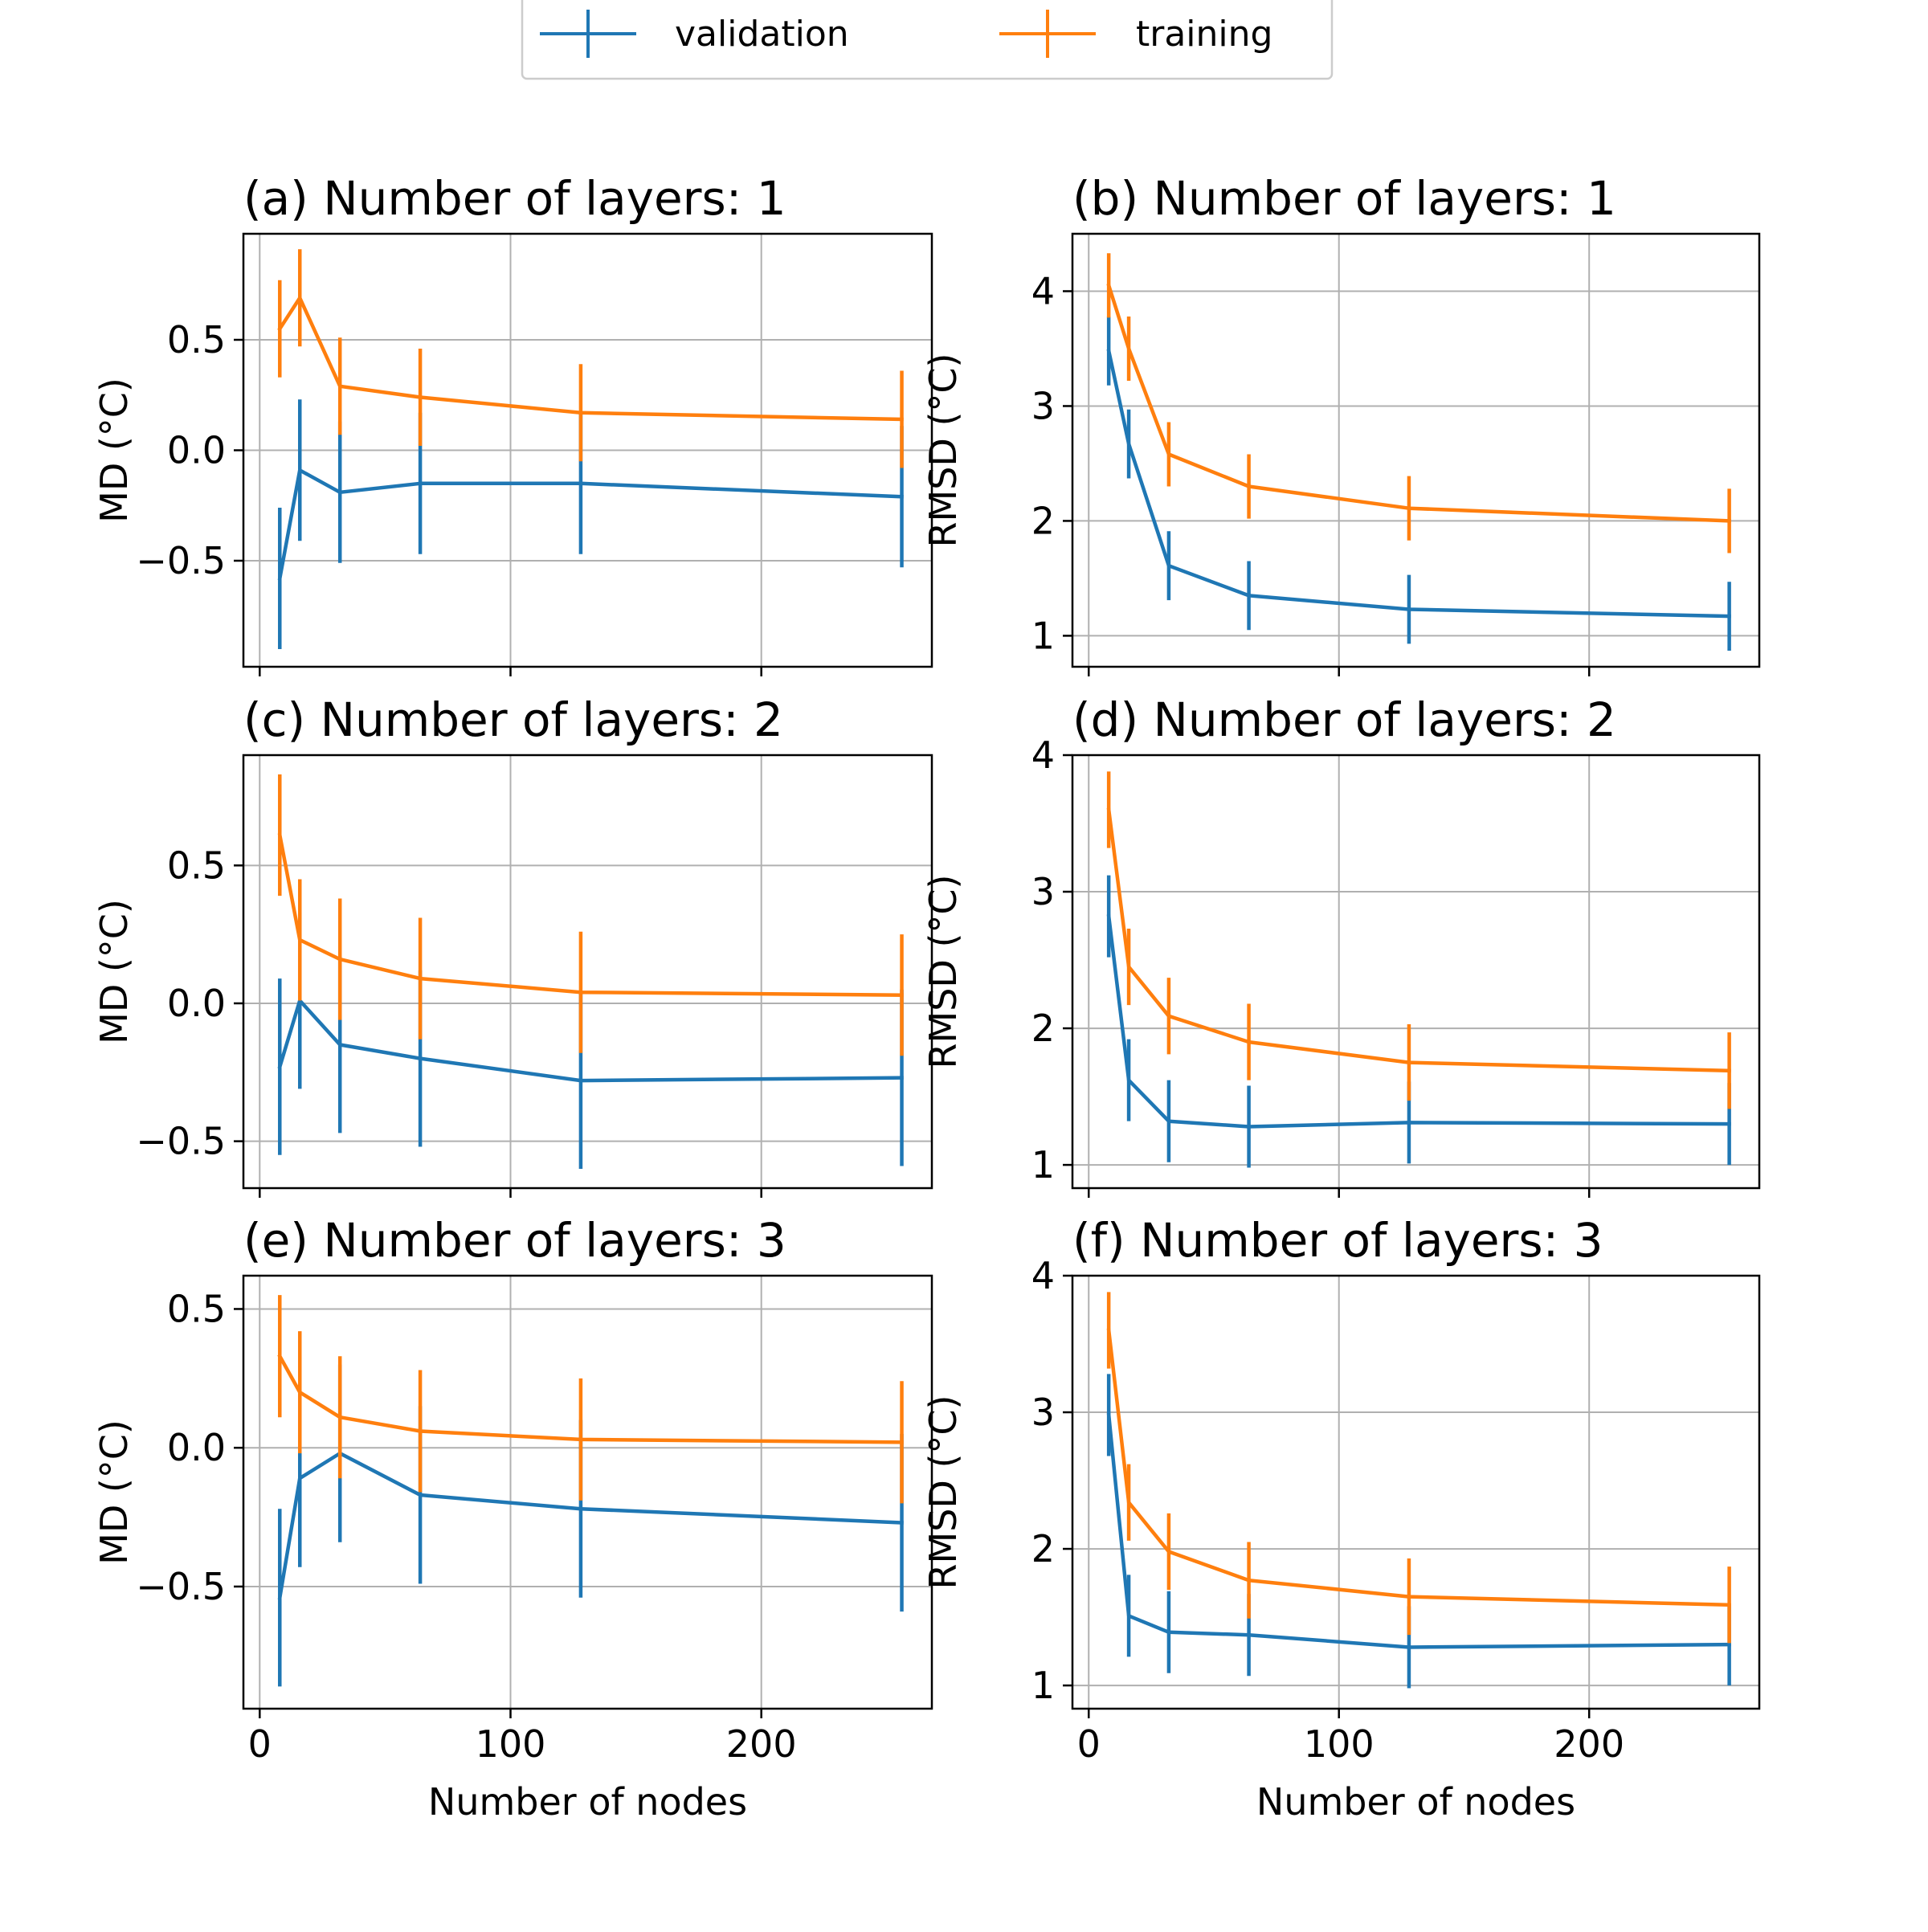 The image size is (1928, 1932). Describe the element at coordinates (927, 39) in the screenshot. I see `legend: validation training` at that location.